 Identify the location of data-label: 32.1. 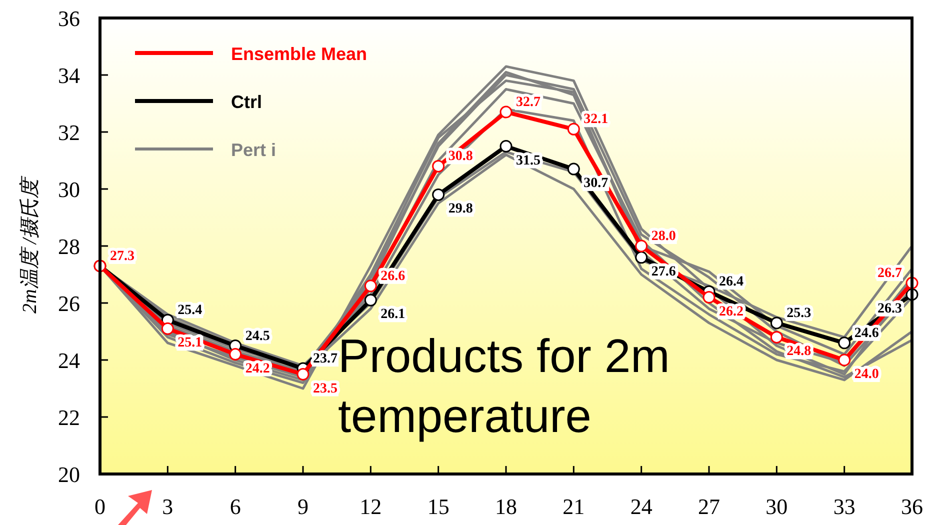
(596, 120).